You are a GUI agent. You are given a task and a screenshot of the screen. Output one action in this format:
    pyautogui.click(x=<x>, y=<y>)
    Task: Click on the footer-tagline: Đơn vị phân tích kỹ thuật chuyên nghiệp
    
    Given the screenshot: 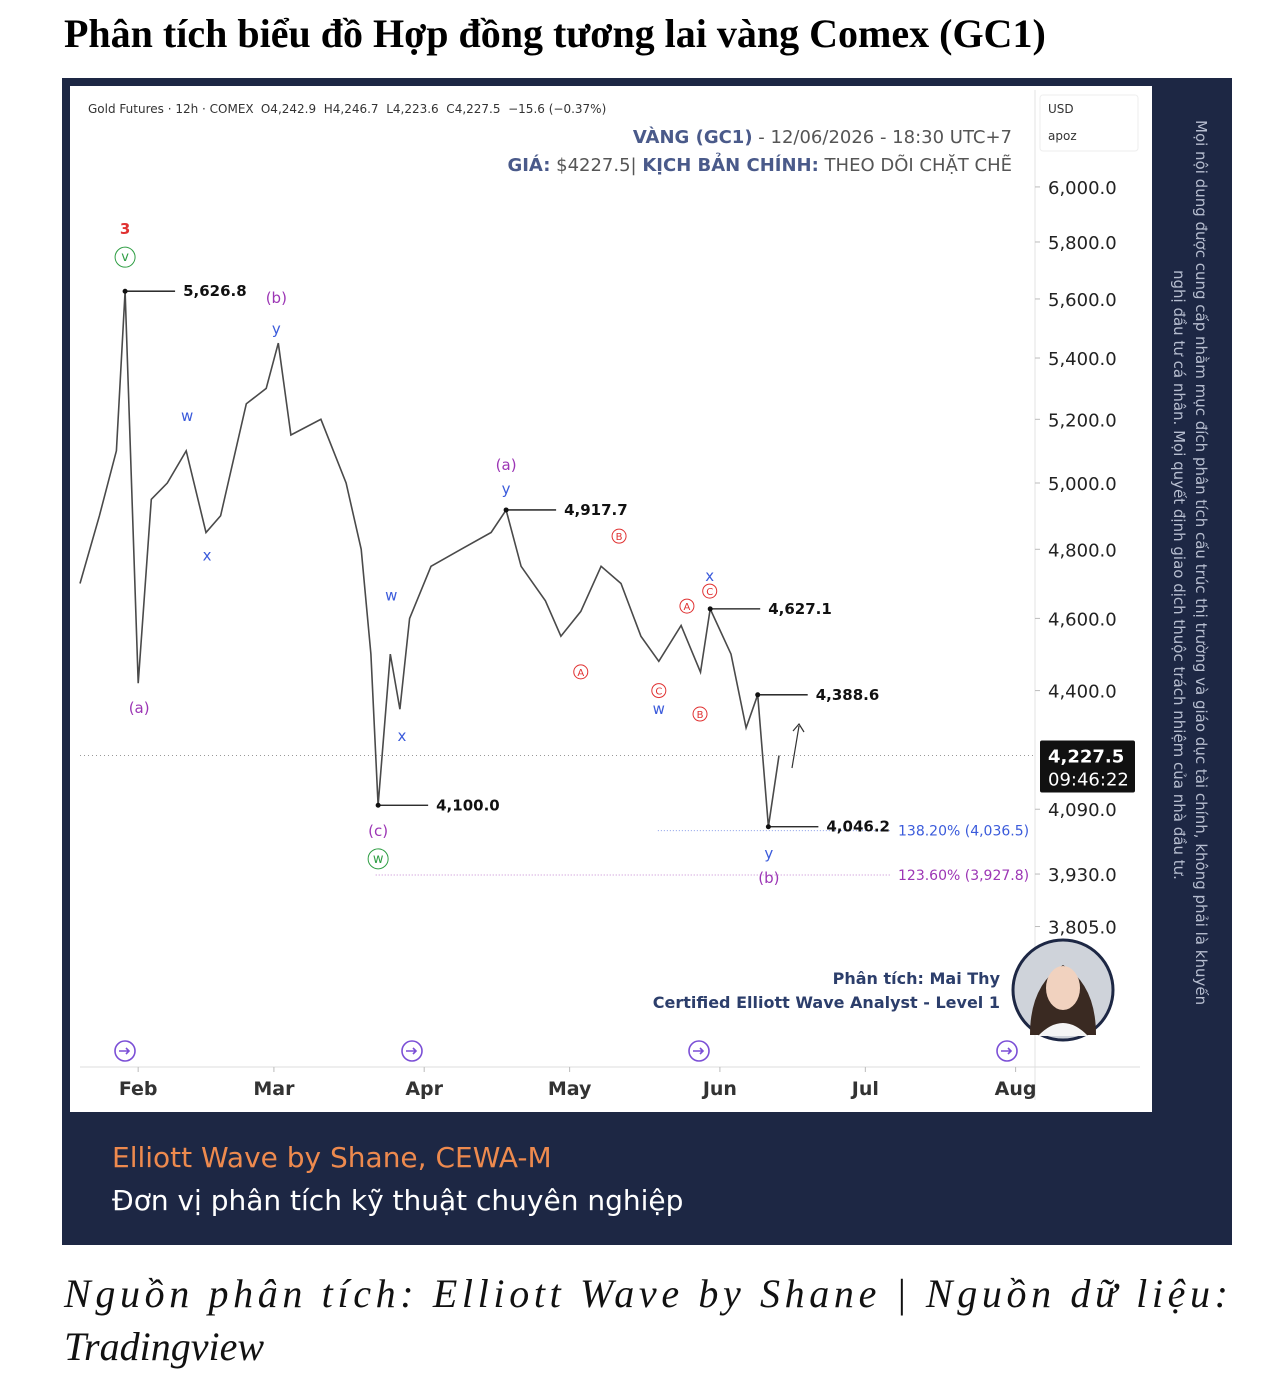 What is the action you would take?
    pyautogui.click(x=397, y=1200)
    